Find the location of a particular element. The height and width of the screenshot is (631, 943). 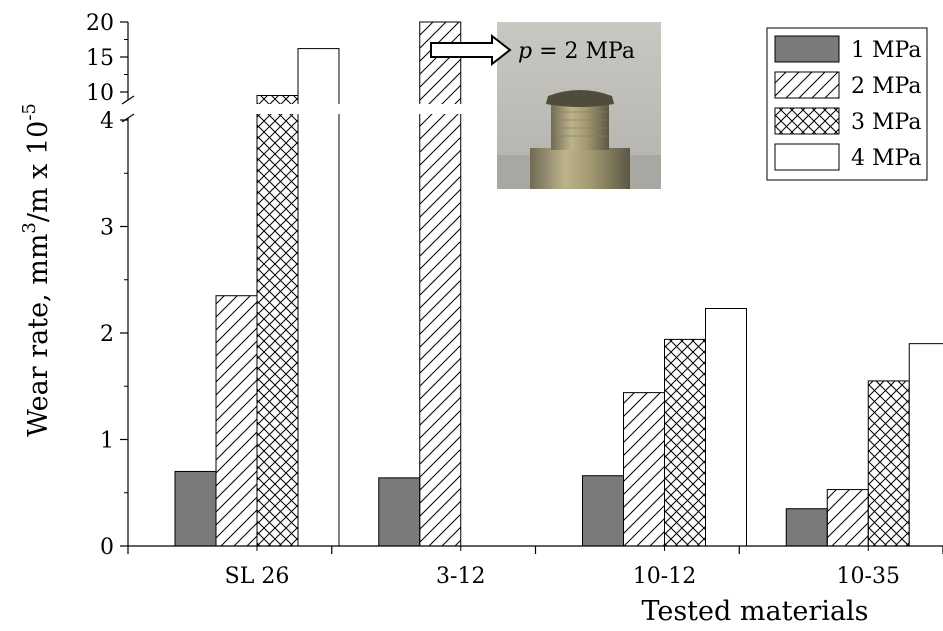

y-tick-label: 15 is located at coordinates (100, 58).